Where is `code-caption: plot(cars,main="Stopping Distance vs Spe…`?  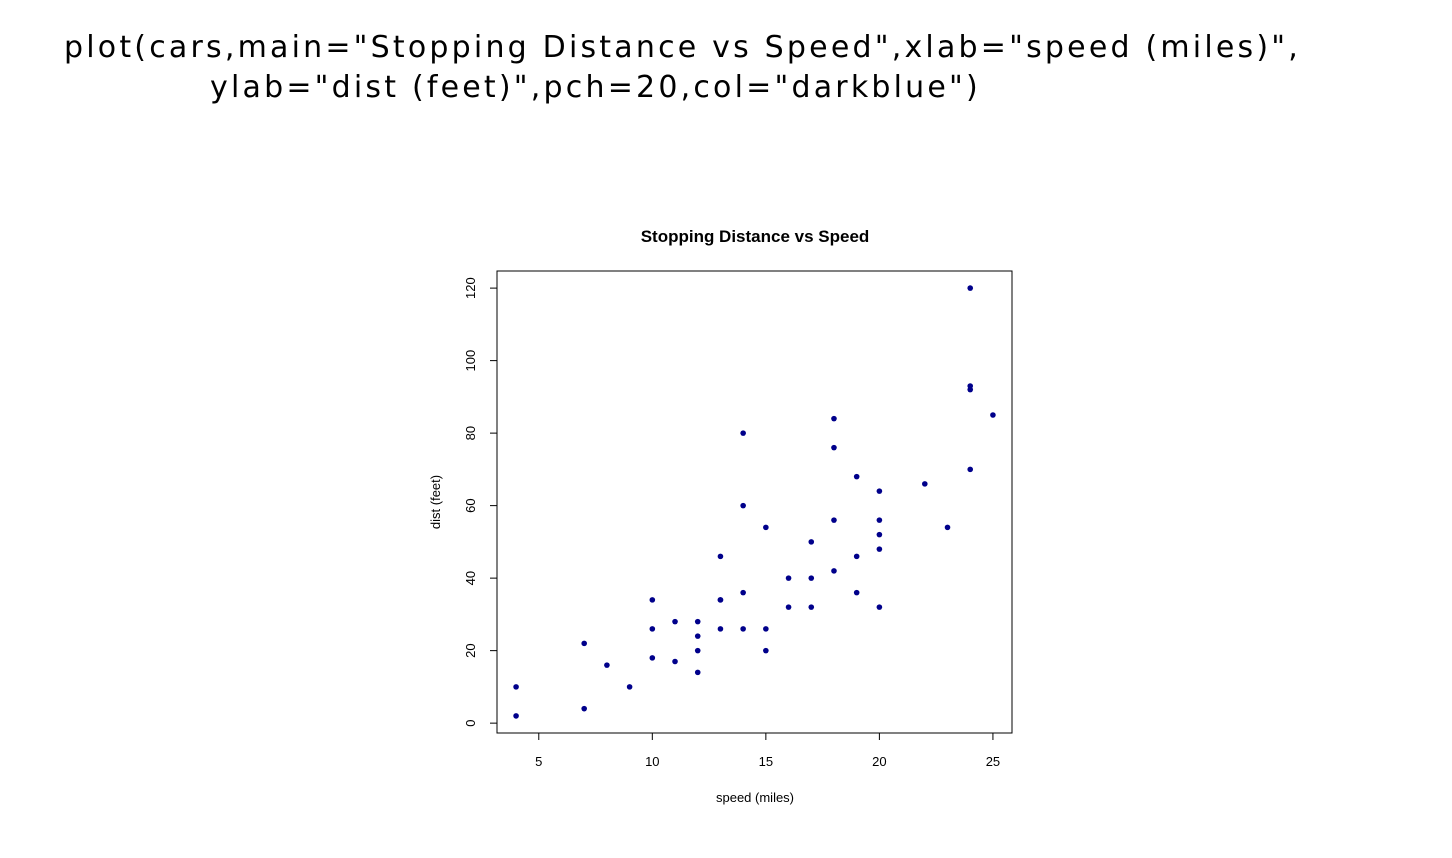 code-caption: plot(cars,main="Stopping Distance vs Spe… is located at coordinates (682, 68).